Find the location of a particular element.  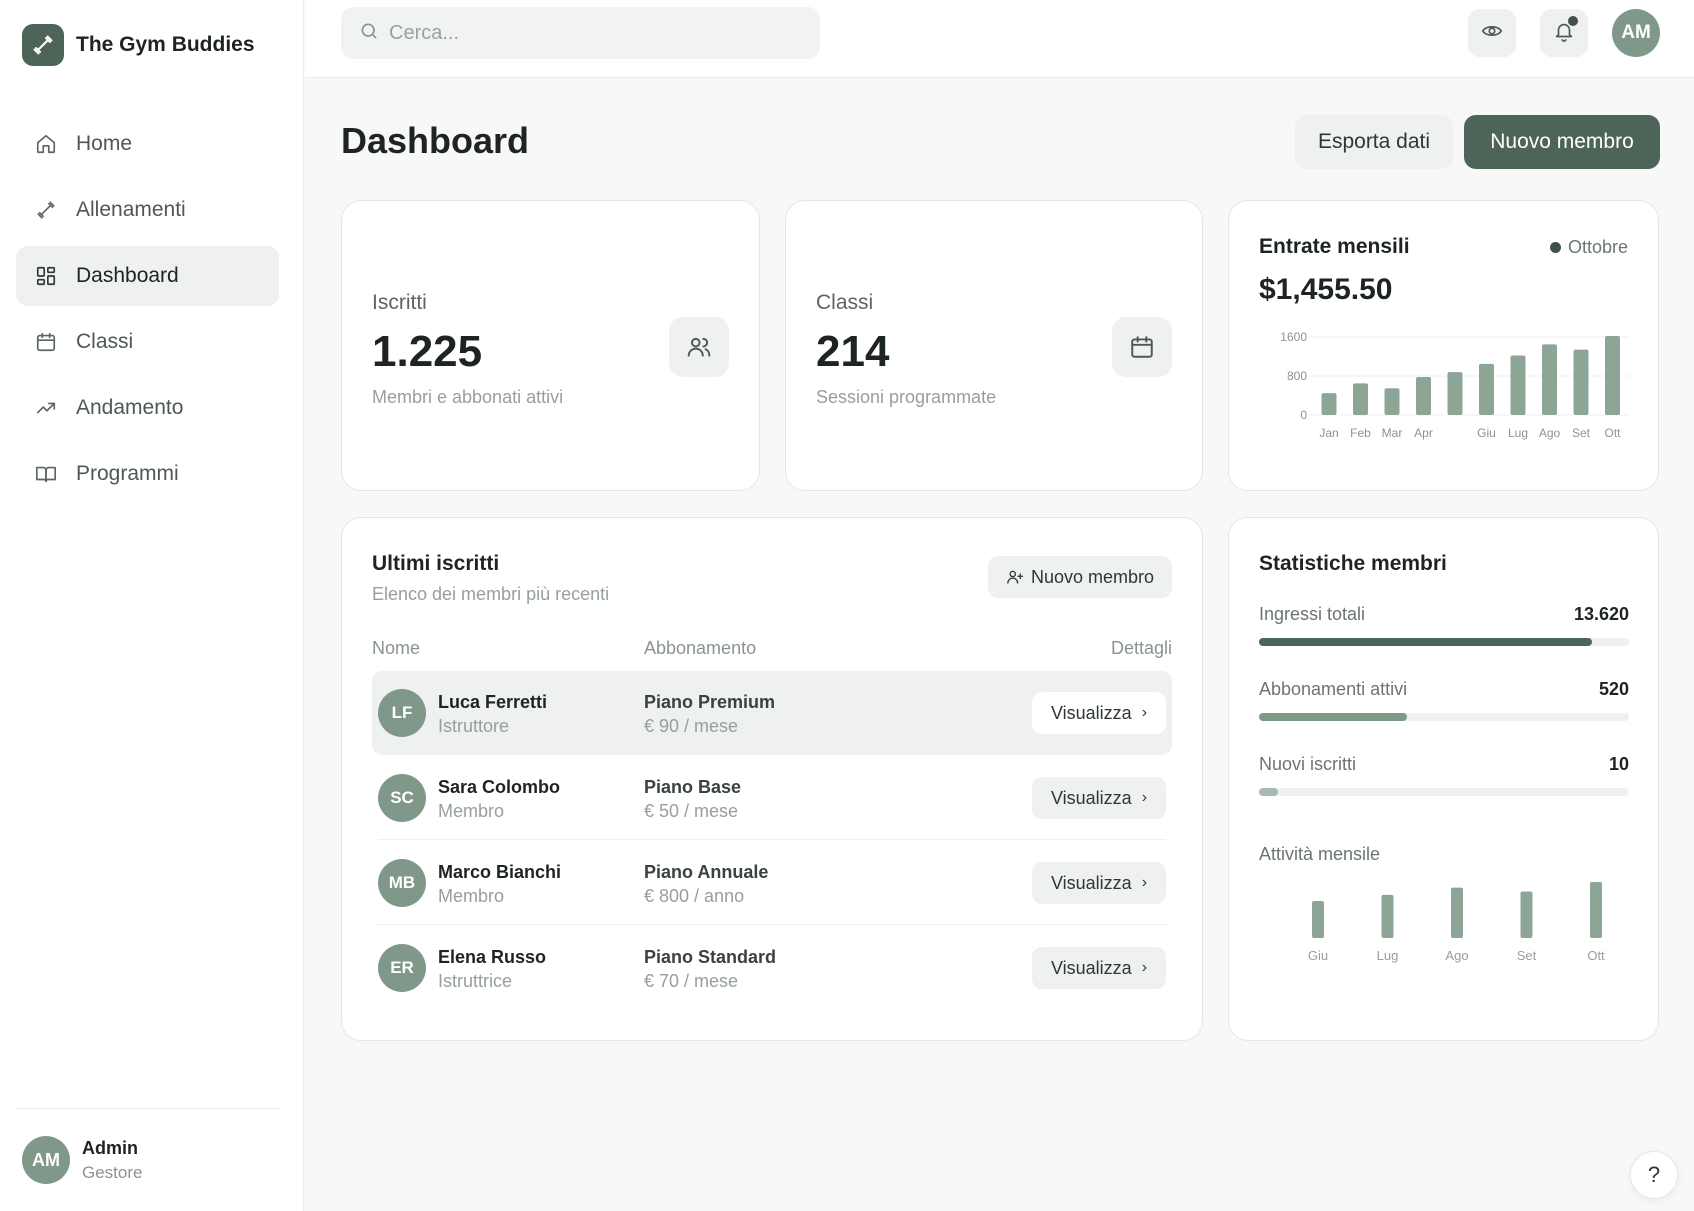

sidebar-item-programmi: Programmi is located at coordinates (147, 474).